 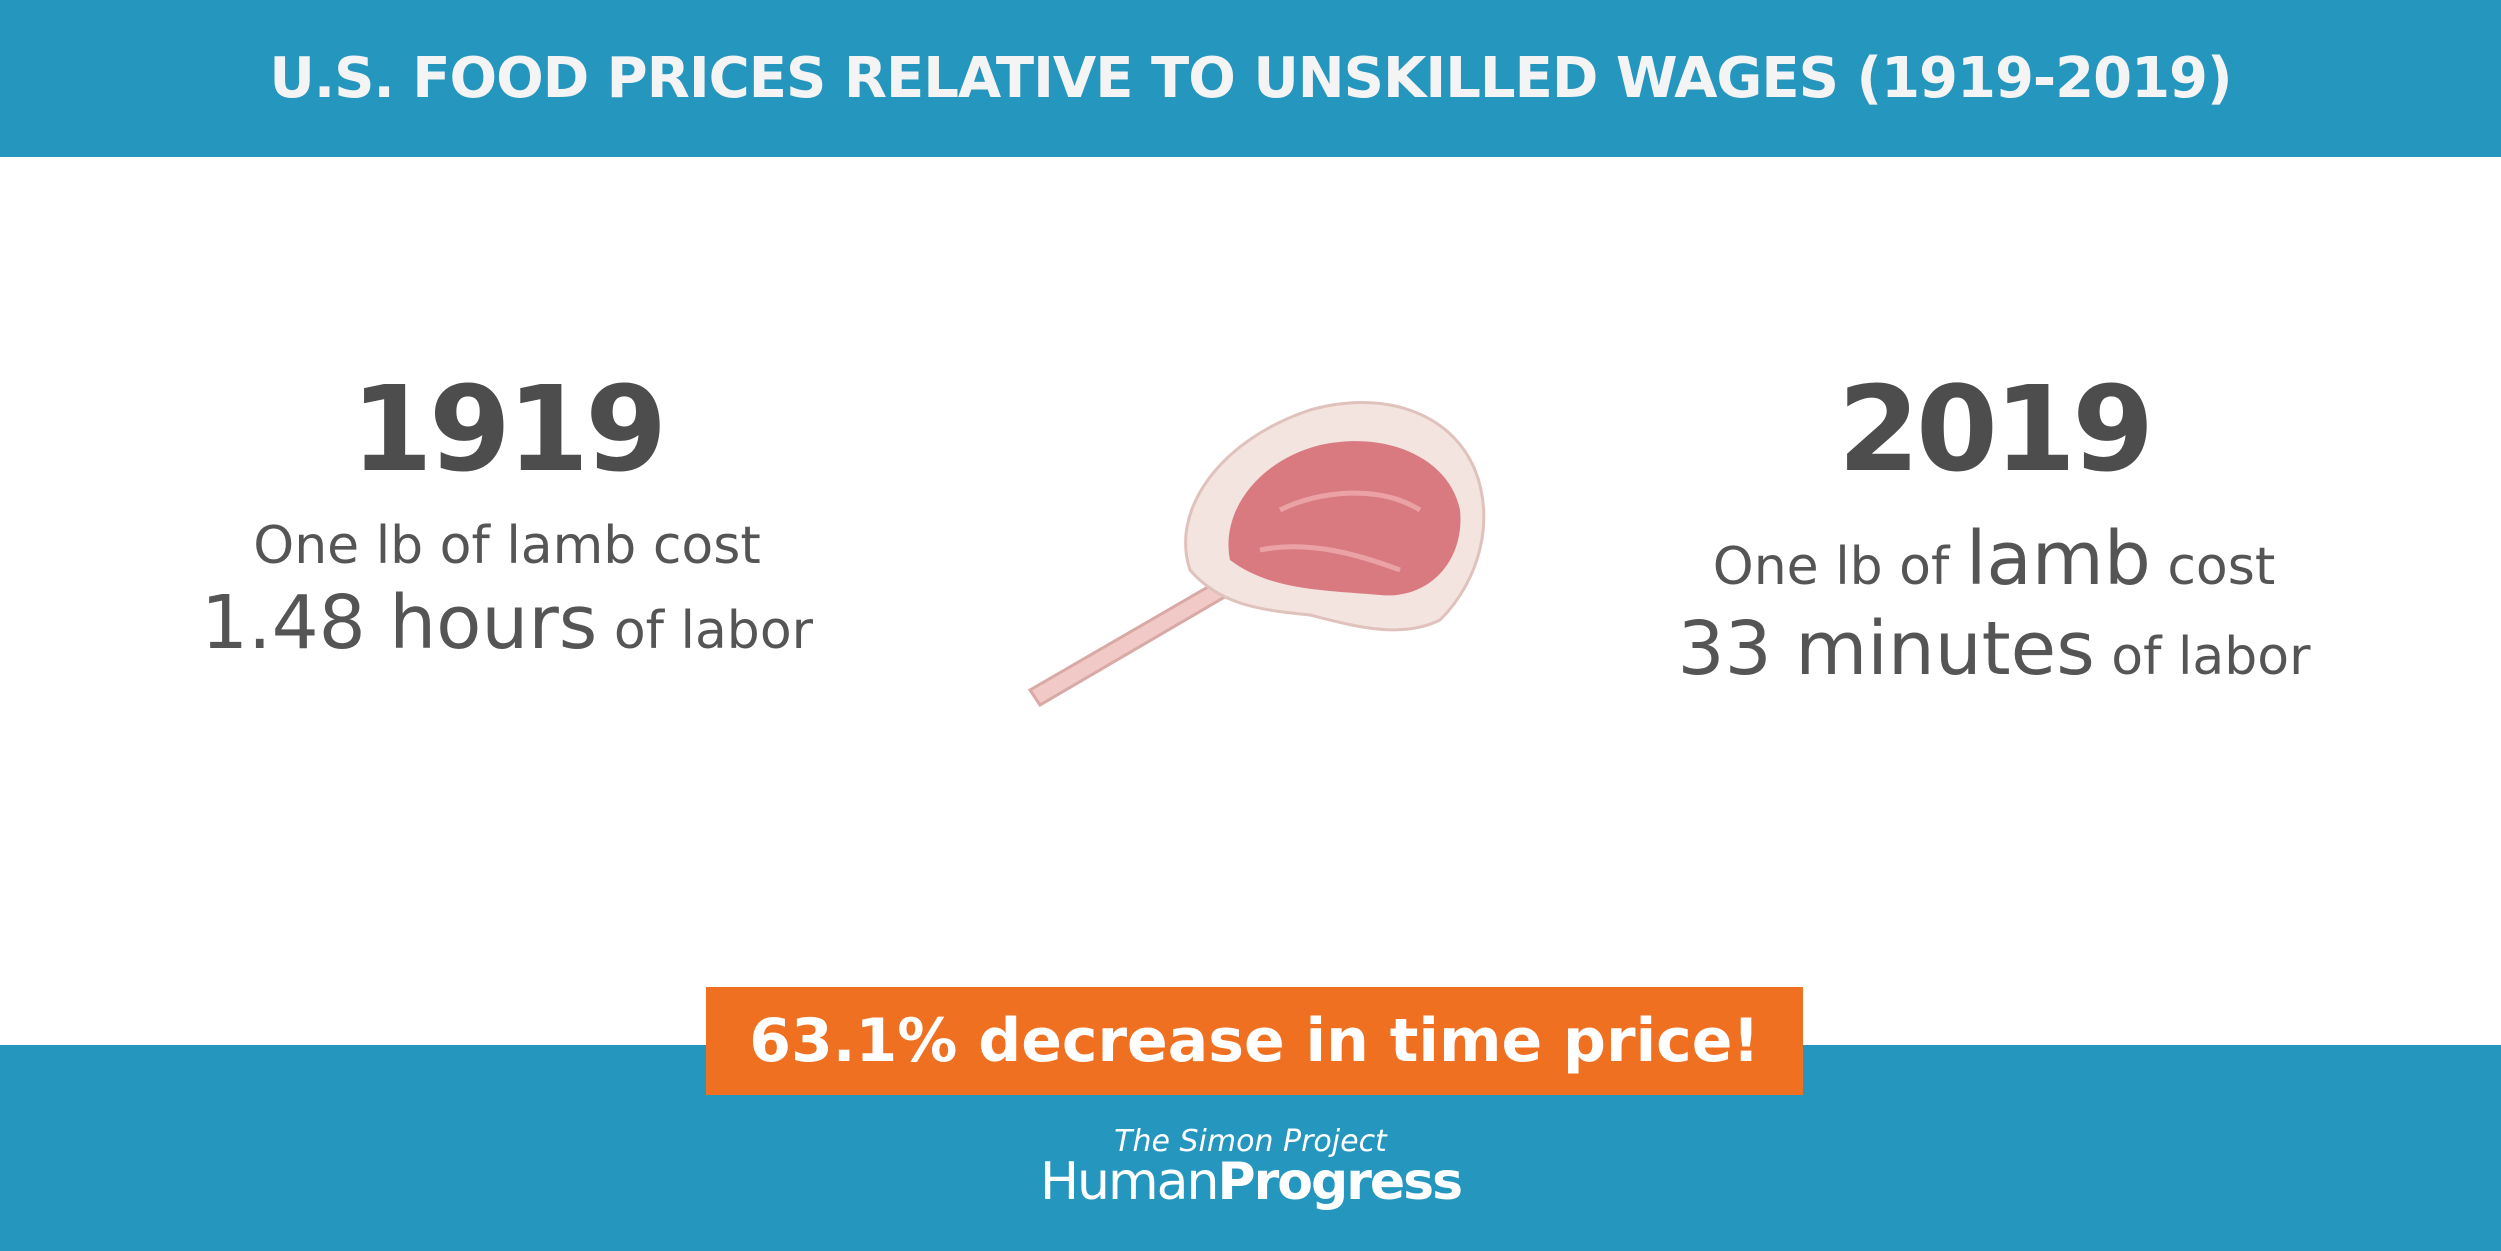 I want to click on brand: HumanProgress, so click(x=1250, y=1182).